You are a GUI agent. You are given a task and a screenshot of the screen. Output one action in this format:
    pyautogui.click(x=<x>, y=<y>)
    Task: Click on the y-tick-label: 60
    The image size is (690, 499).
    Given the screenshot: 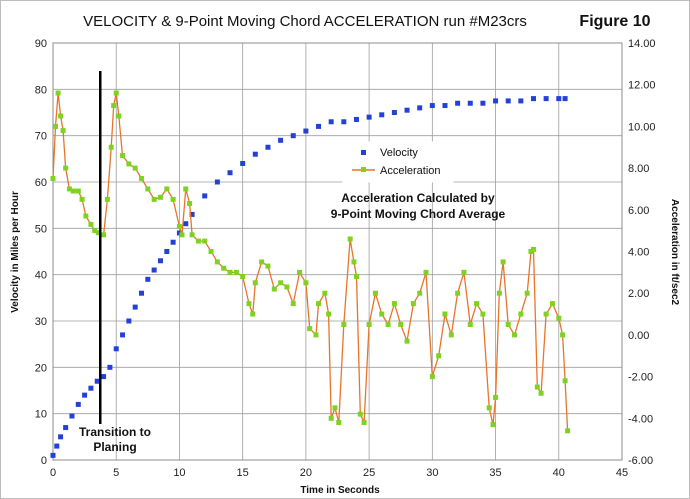 What is the action you would take?
    pyautogui.click(x=41, y=183)
    